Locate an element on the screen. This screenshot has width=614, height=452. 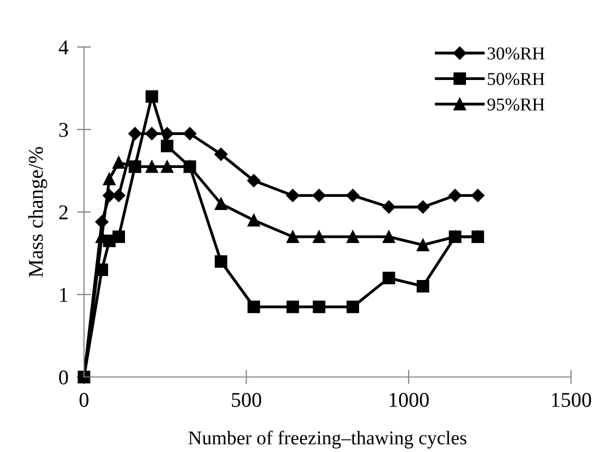
legend-label: 30%RH is located at coordinates (516, 53).